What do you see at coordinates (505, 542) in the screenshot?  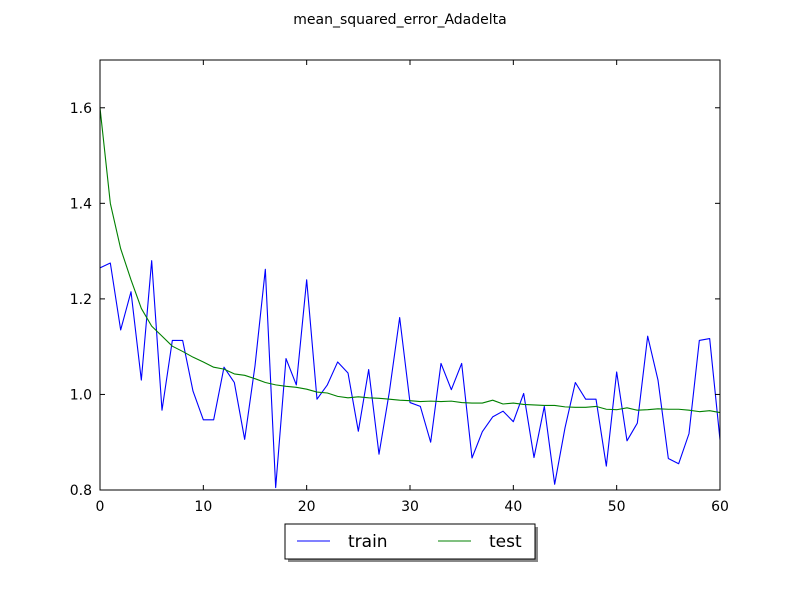 I see `legend-label-test: test` at bounding box center [505, 542].